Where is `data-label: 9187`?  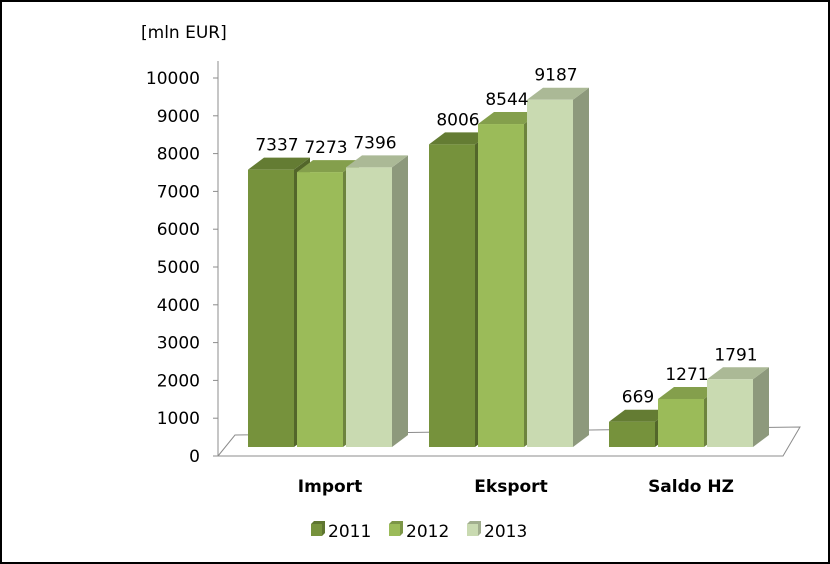 data-label: 9187 is located at coordinates (555, 76).